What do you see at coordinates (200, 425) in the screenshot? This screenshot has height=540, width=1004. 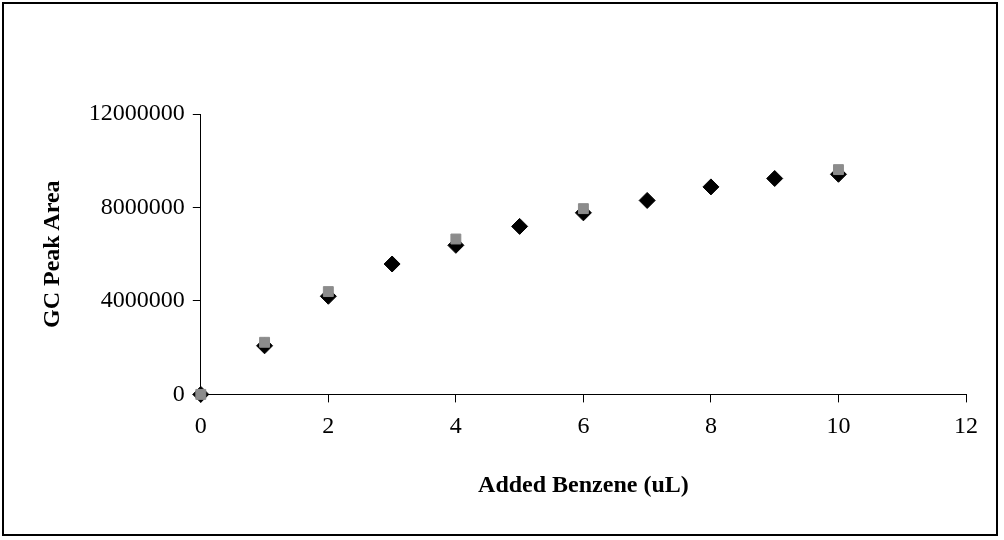 I see `x-tick-label: 0` at bounding box center [200, 425].